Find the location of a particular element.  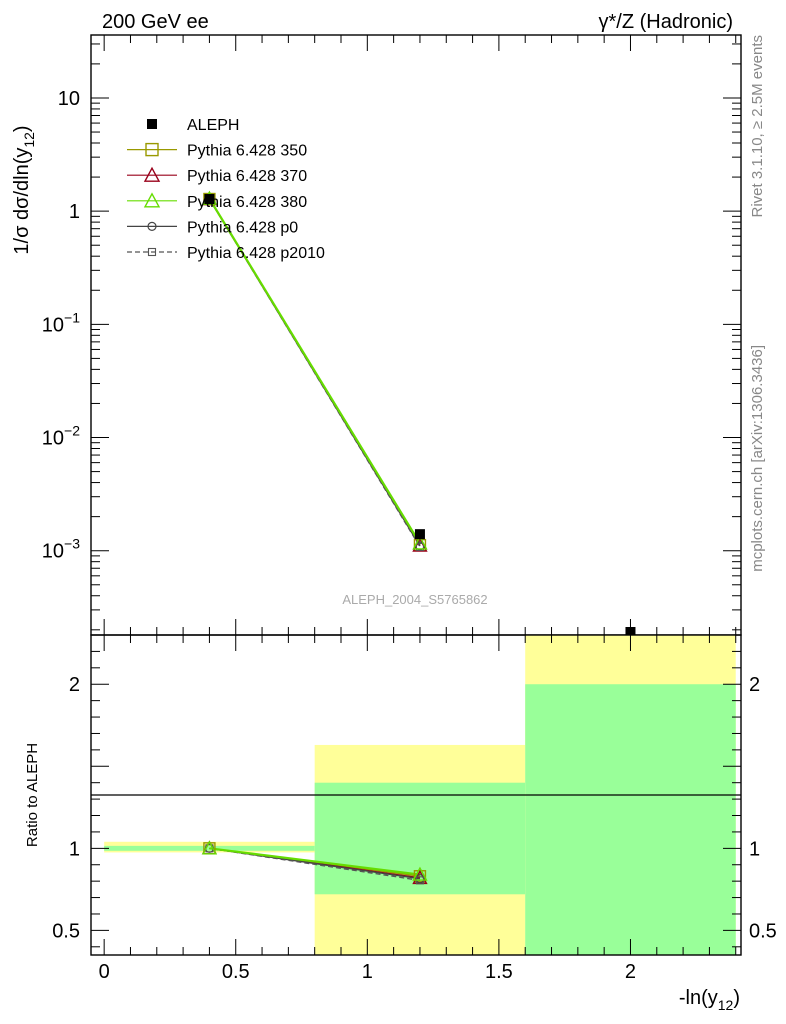

x-axis-label: -ln(y12) is located at coordinates (709, 1000).